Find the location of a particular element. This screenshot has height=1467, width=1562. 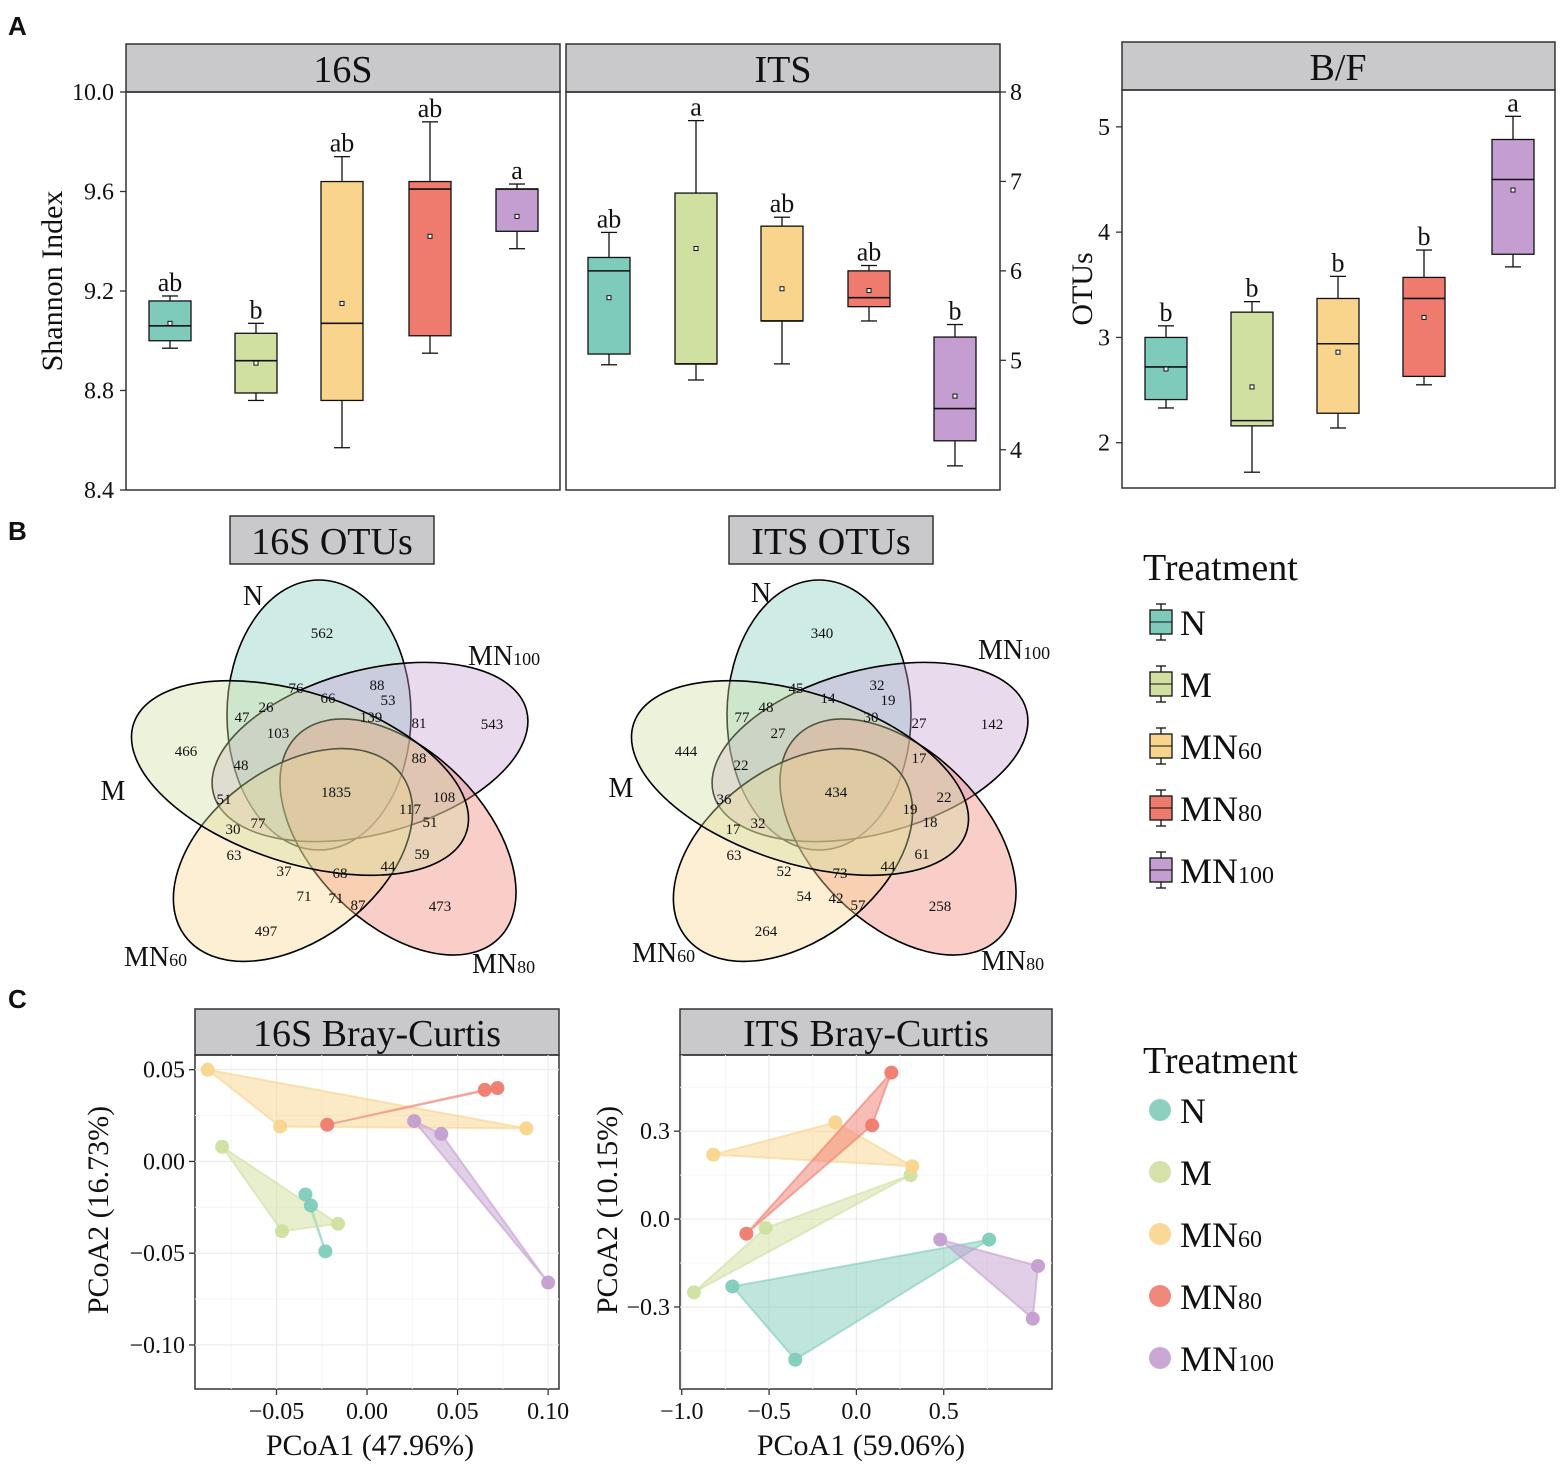

legend-label: MN80 is located at coordinates (1221, 1297).